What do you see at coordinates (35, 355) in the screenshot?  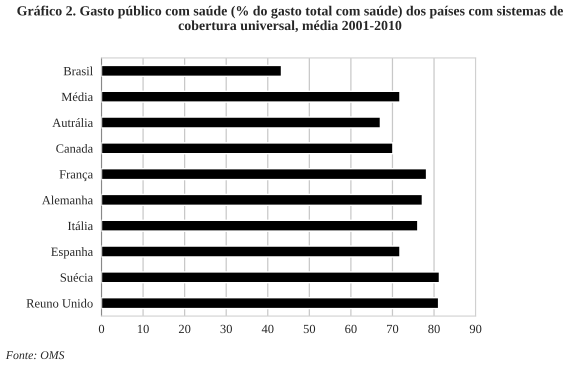 I see `source-note: Fonte: OMS` at bounding box center [35, 355].